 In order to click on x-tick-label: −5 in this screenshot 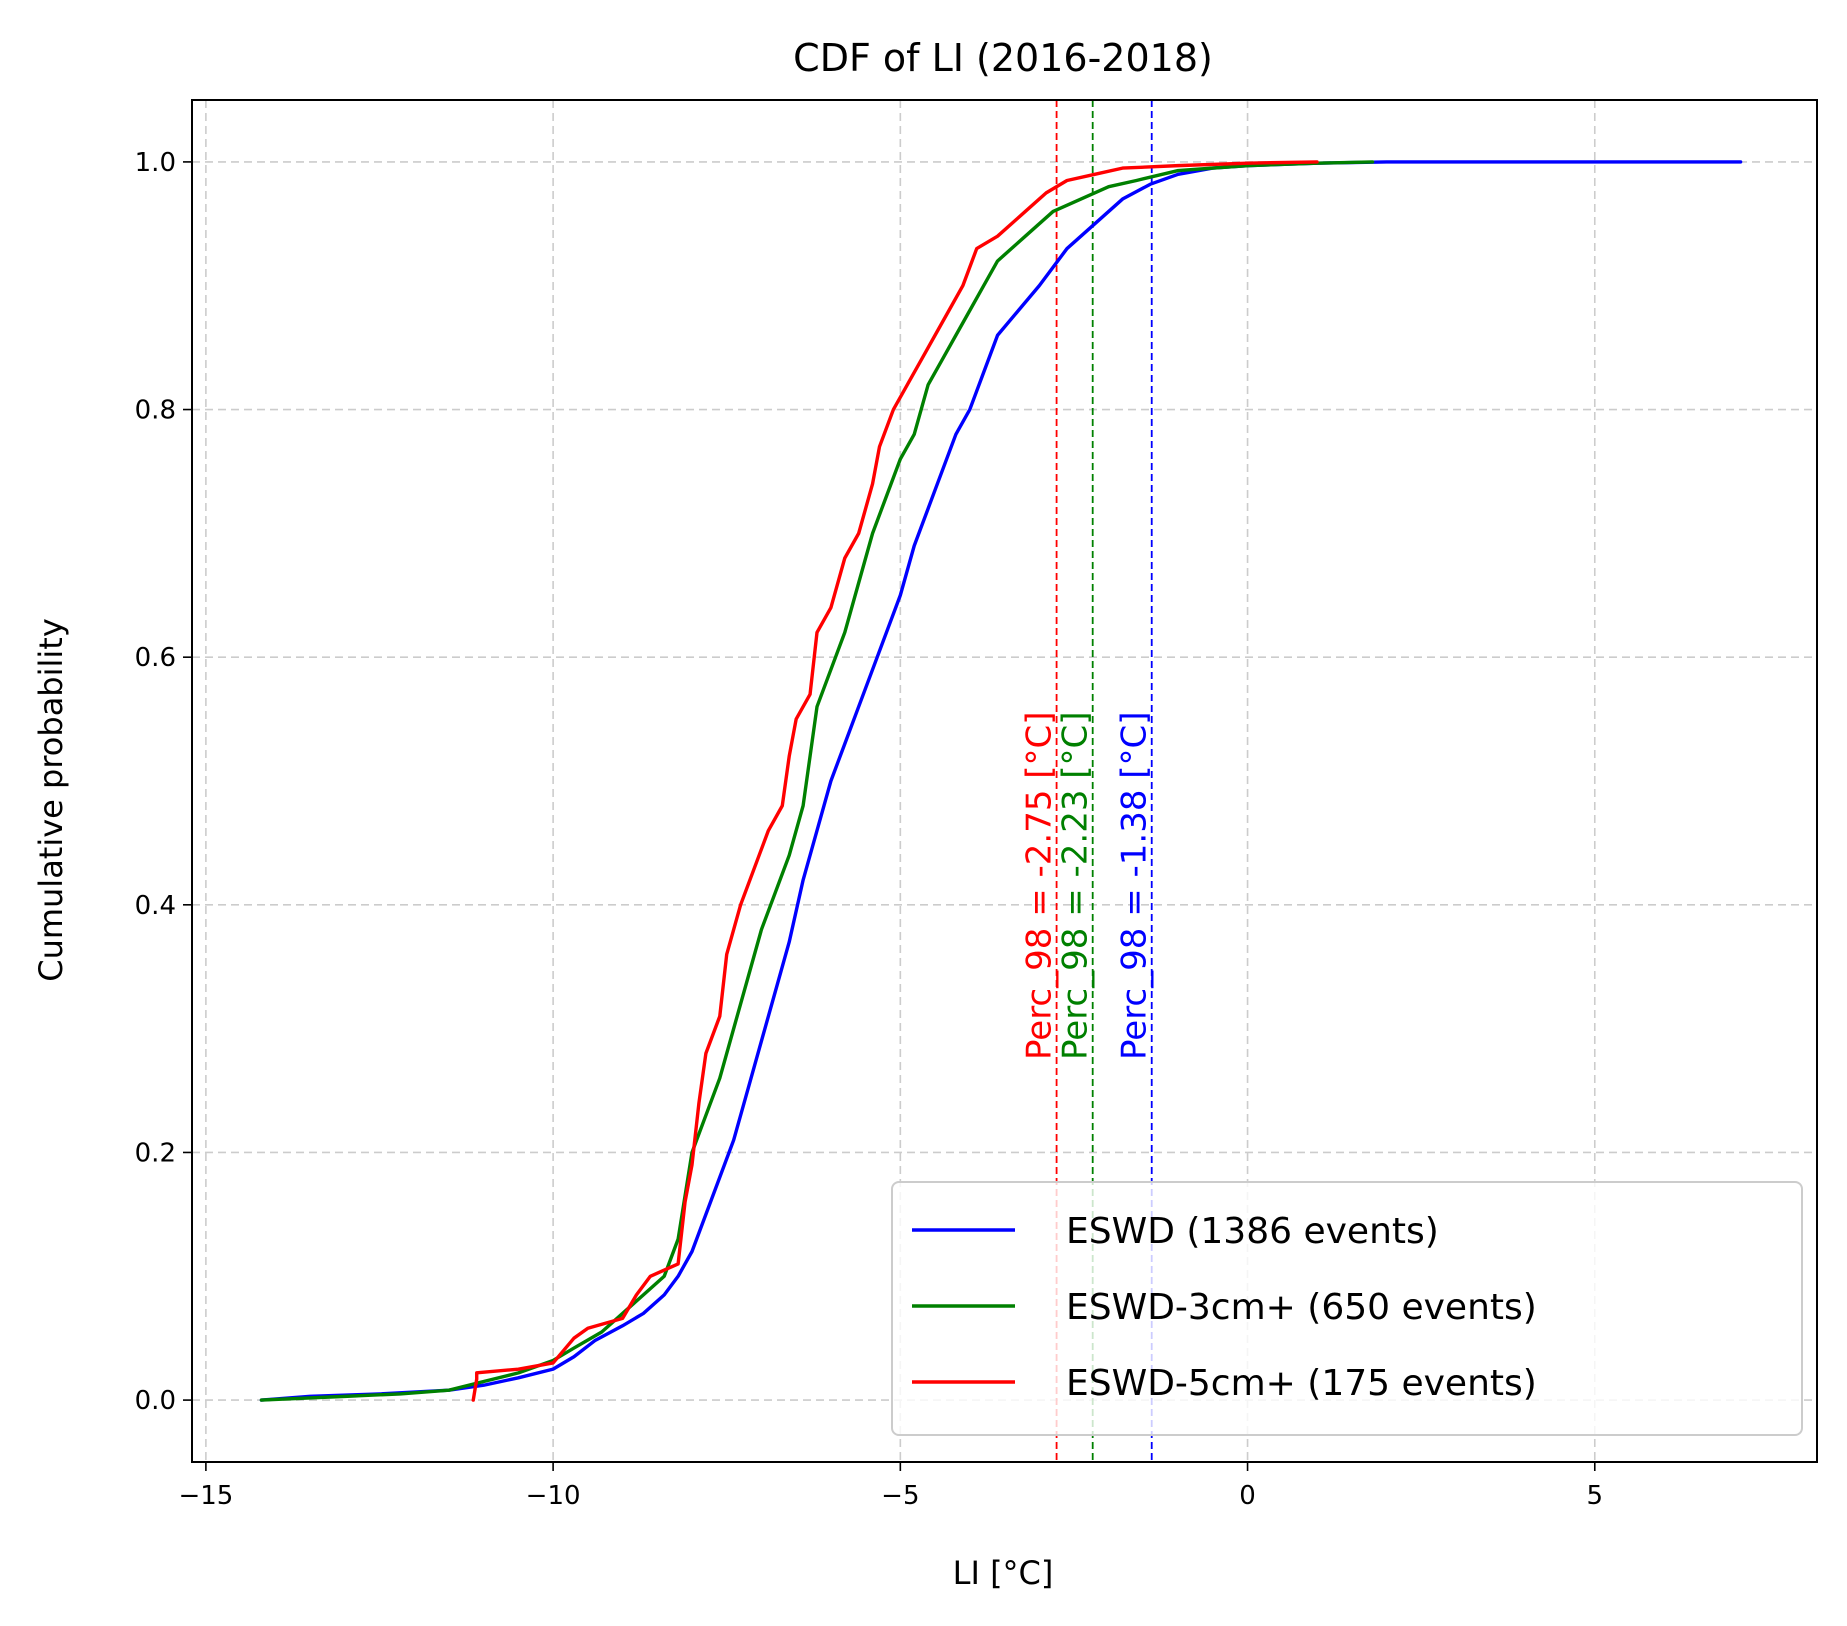, I will do `click(900, 1496)`.